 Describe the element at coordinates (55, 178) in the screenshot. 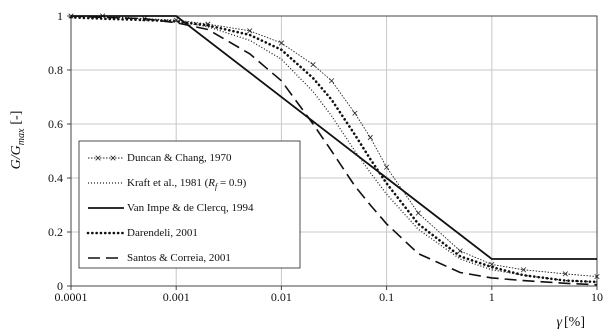

I see `y-tick-label: 0.4` at that location.